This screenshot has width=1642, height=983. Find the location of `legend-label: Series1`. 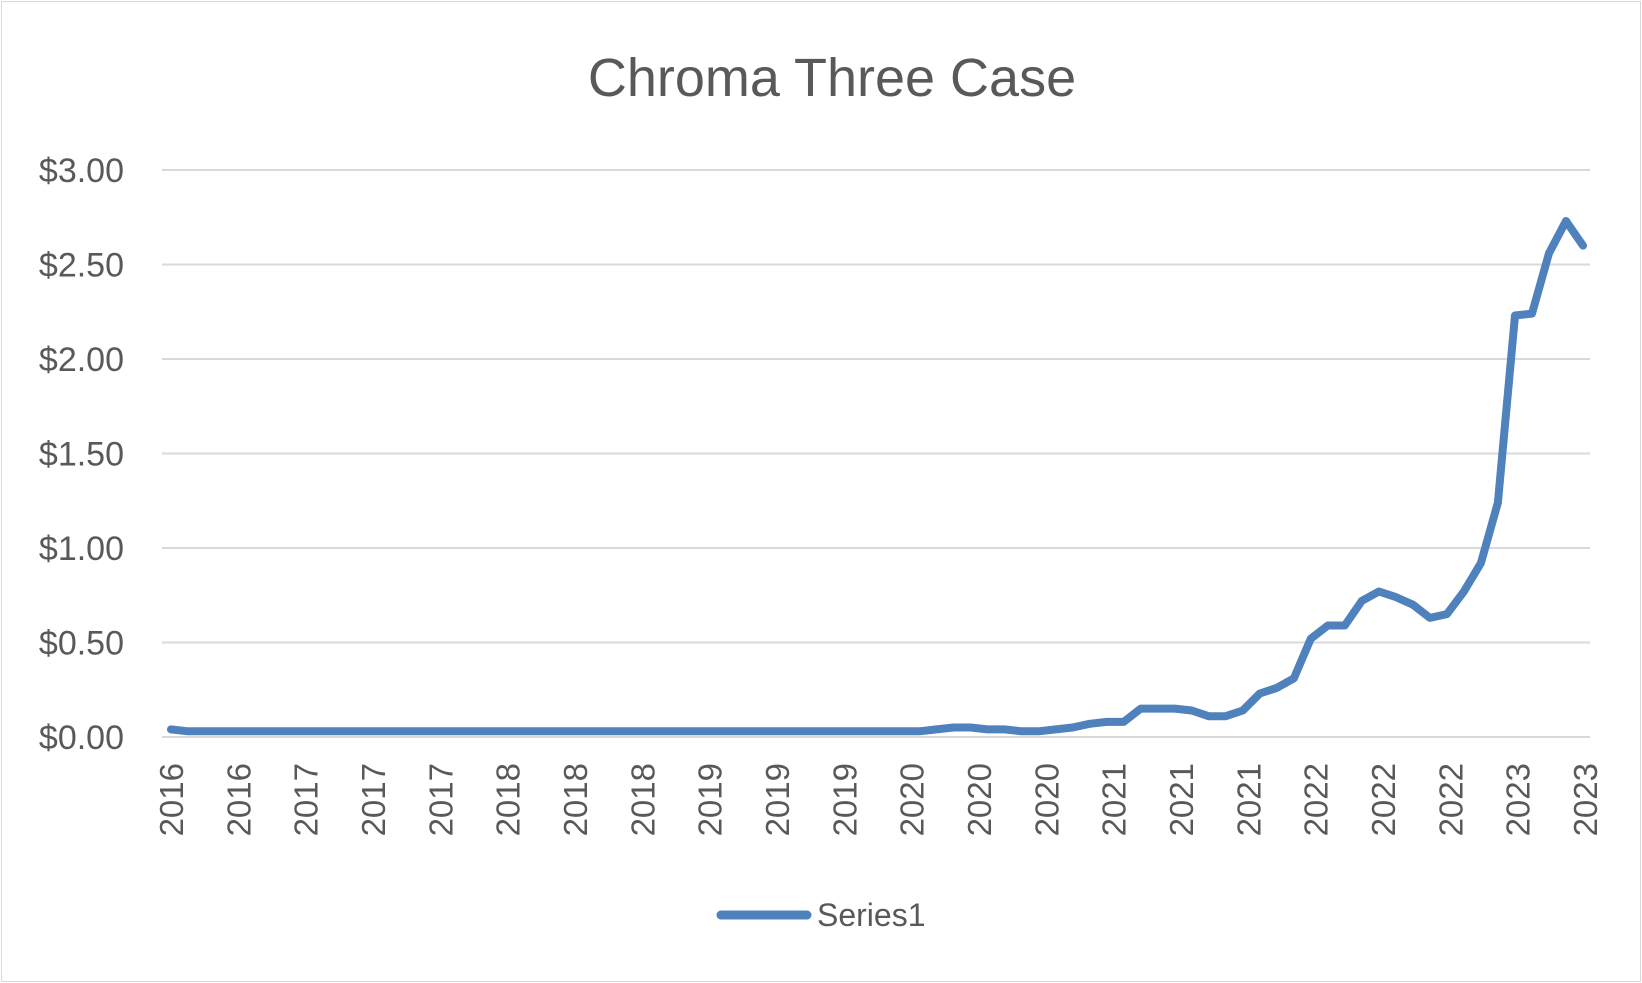

legend-label: Series1 is located at coordinates (871, 915).